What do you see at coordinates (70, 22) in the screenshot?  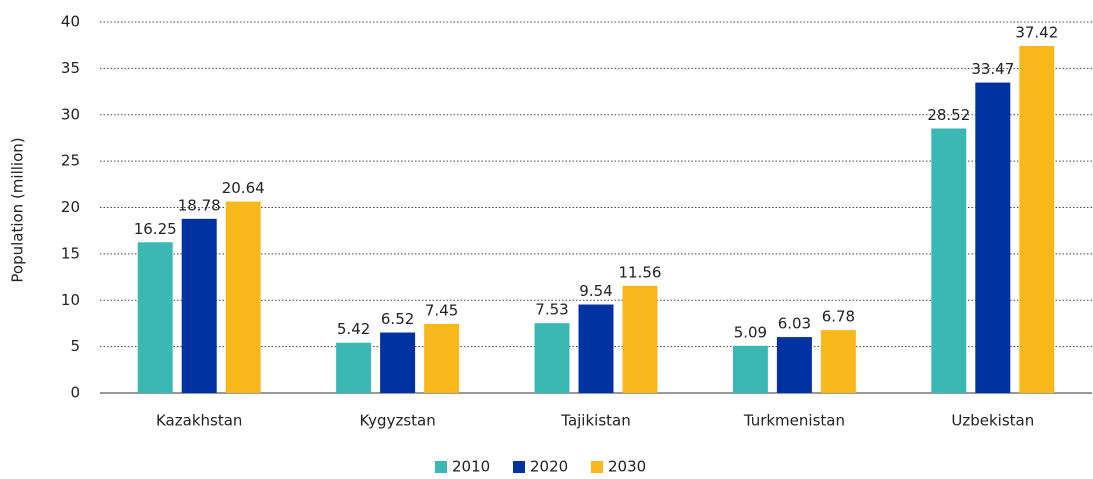 I see `y-tick-label: 40` at bounding box center [70, 22].